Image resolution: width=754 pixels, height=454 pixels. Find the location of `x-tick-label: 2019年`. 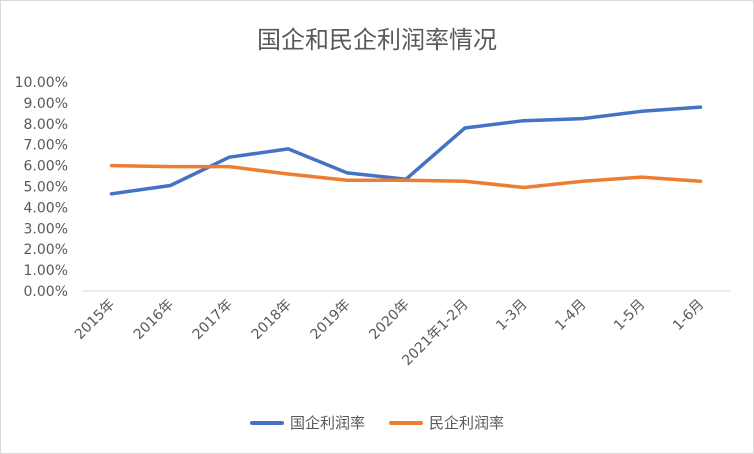

x-tick-label: 2019年 is located at coordinates (331, 320).